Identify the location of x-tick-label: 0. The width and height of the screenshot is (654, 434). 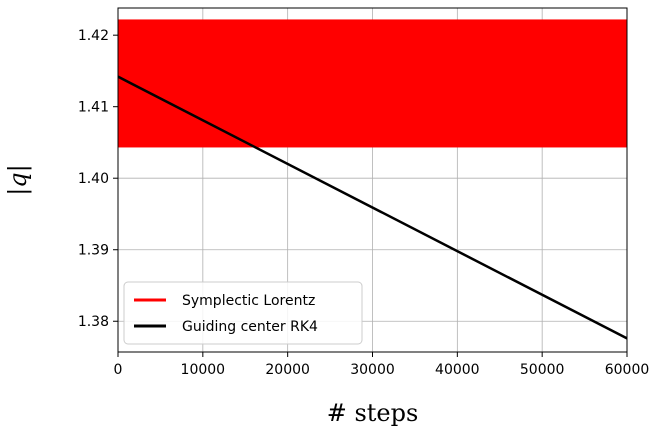
(118, 370).